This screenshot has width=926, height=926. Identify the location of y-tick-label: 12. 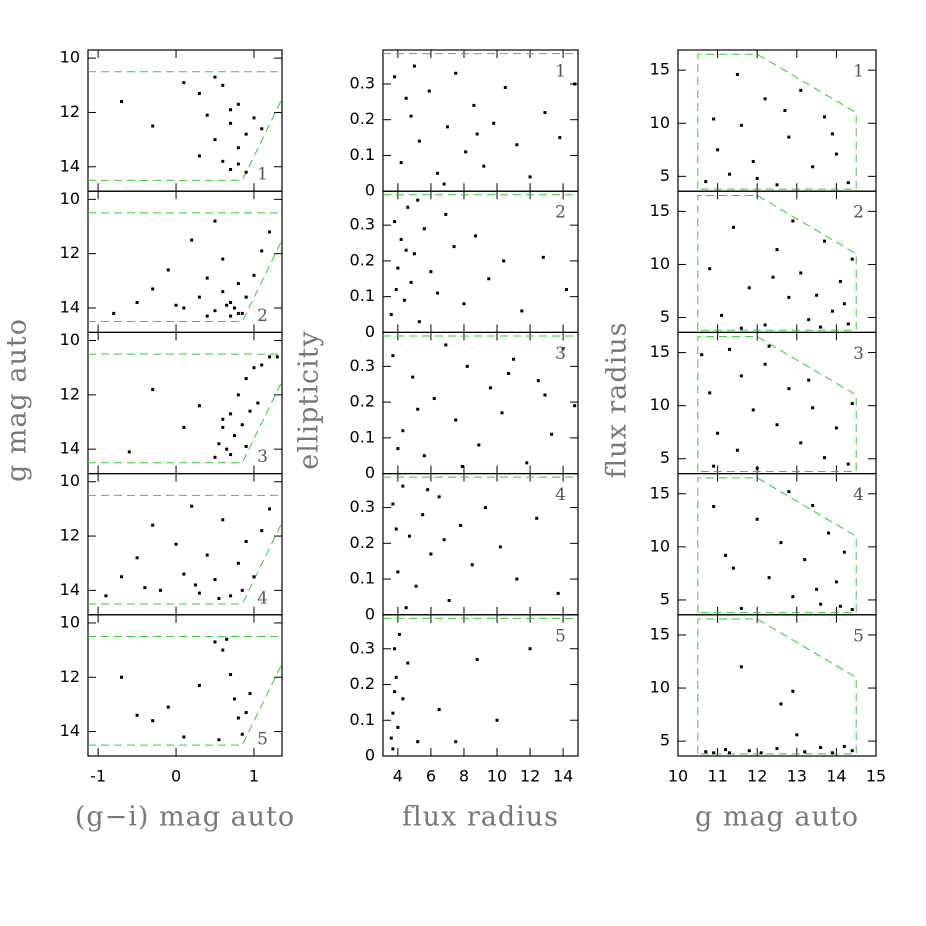
(70, 393).